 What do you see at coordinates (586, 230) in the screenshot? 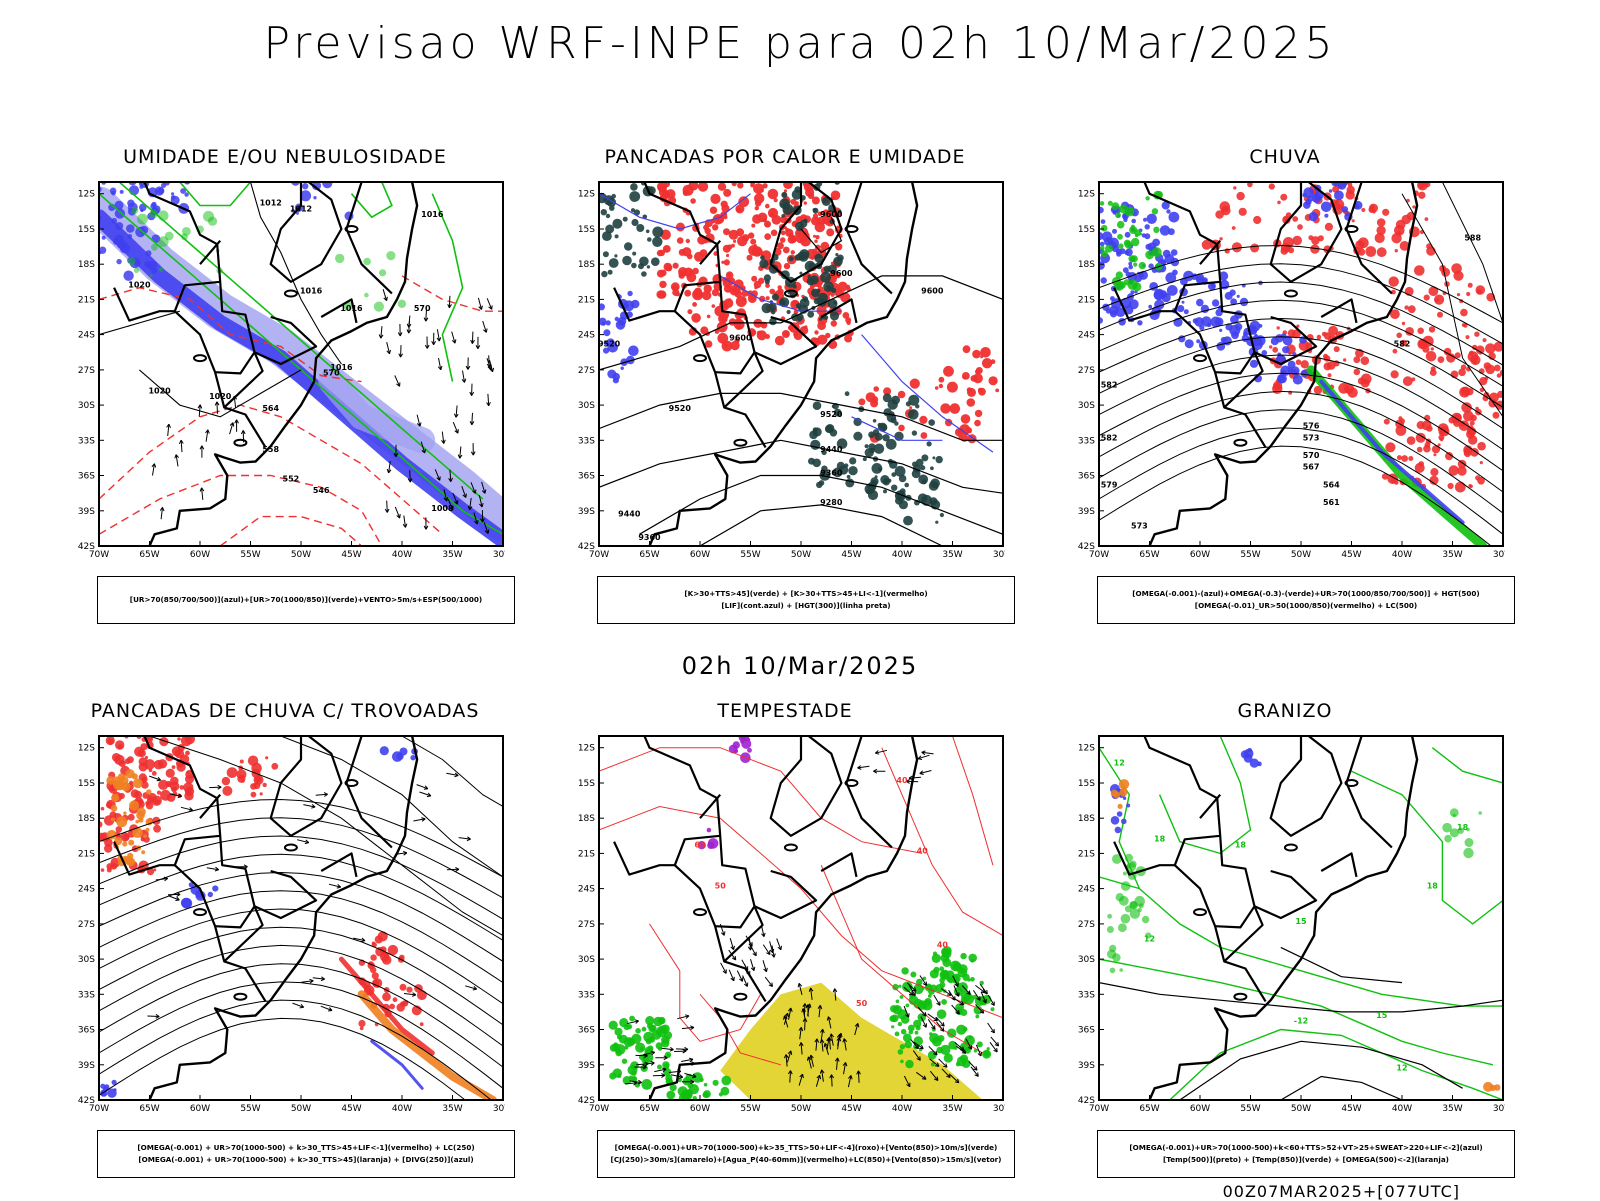
I see `lat-label: 15S` at bounding box center [586, 230].